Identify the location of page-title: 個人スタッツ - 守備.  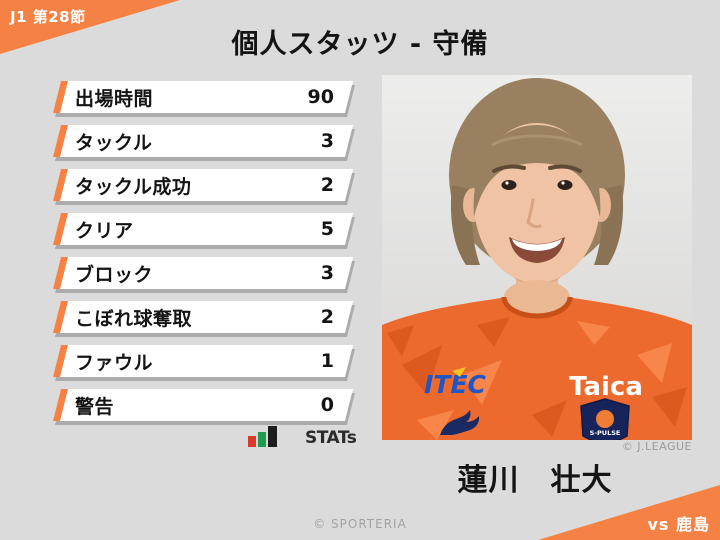
(360, 44).